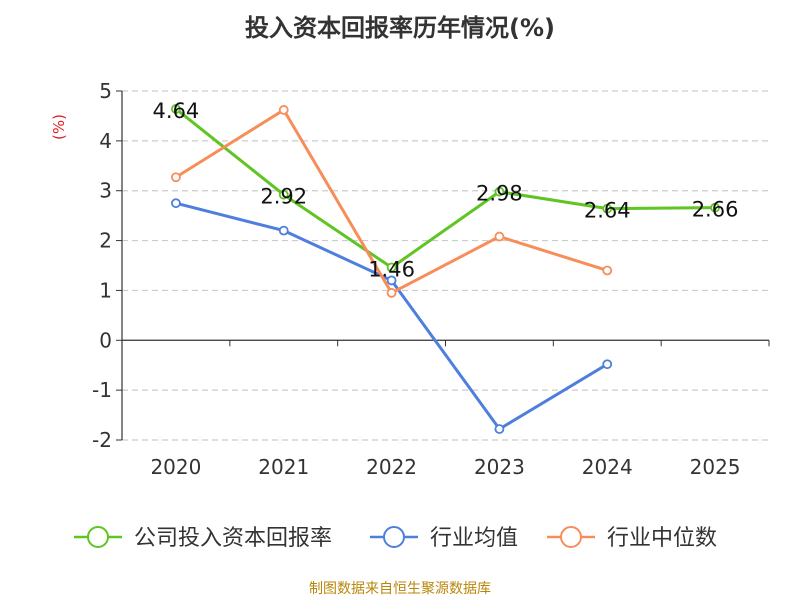  I want to click on y-tick-label: -1, so click(102, 390).